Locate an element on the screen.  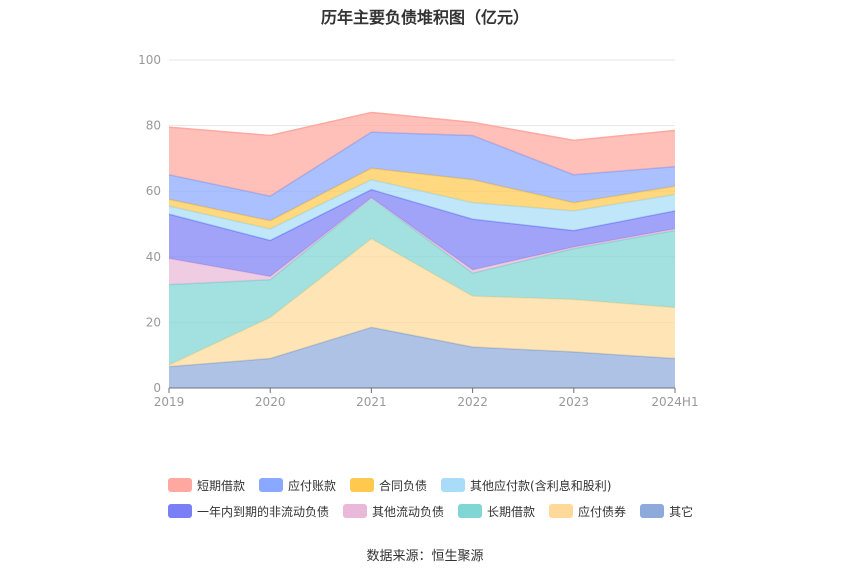
legend-row-2: 一年内到期的非流动负债 其他流动负债 长期借款 应付债券 其它 is located at coordinates (448, 511).